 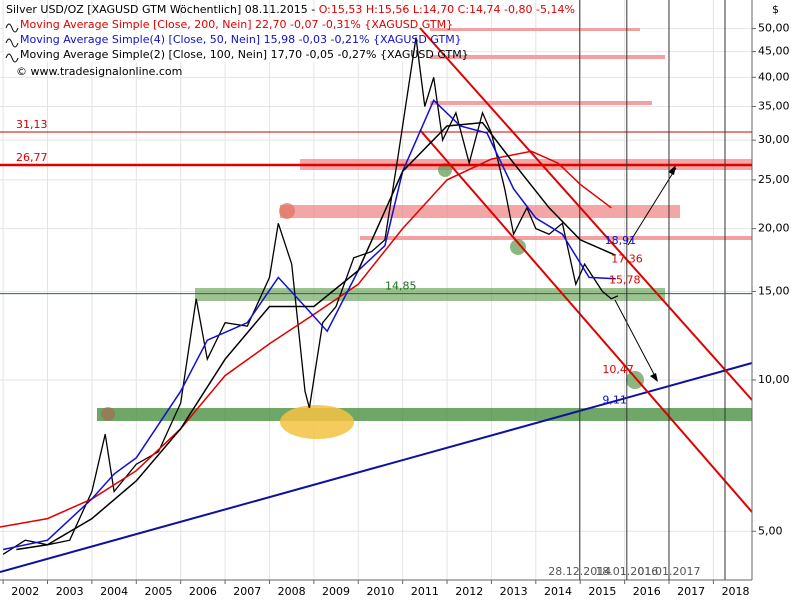 What do you see at coordinates (774, 76) in the screenshot?
I see `y-tick-label: 40,00` at bounding box center [774, 76].